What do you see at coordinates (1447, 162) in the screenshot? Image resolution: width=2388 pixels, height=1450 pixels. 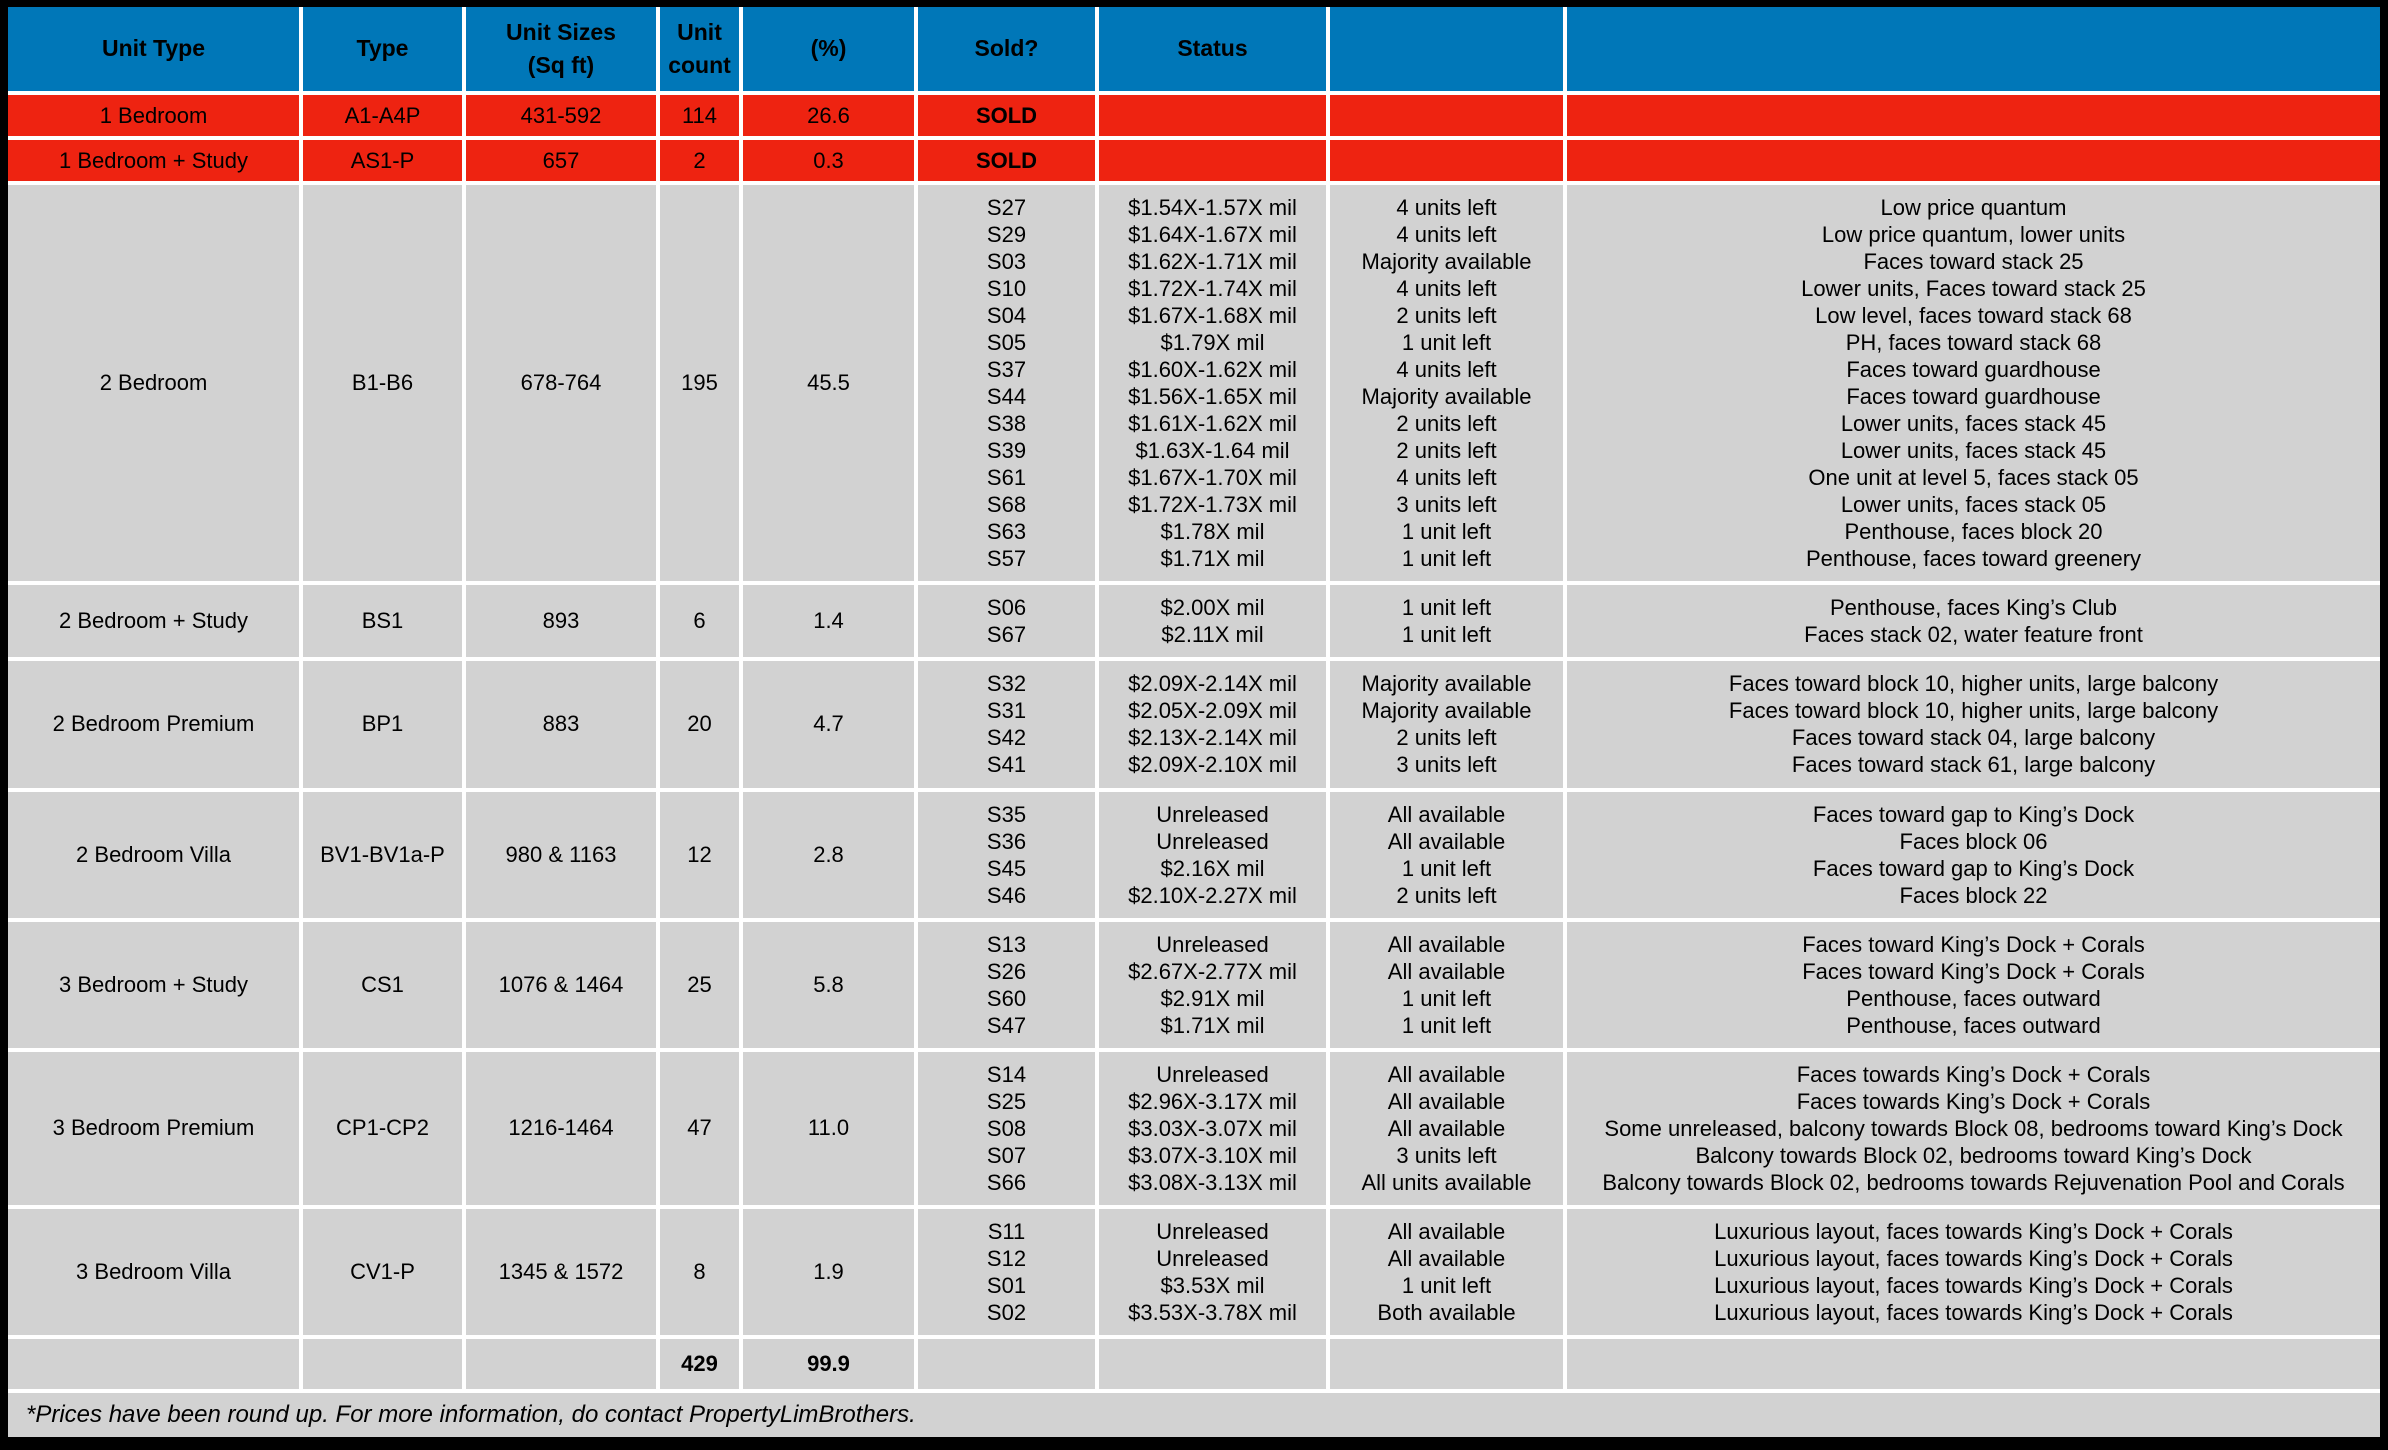 I see `sold-blank-cell` at bounding box center [1447, 162].